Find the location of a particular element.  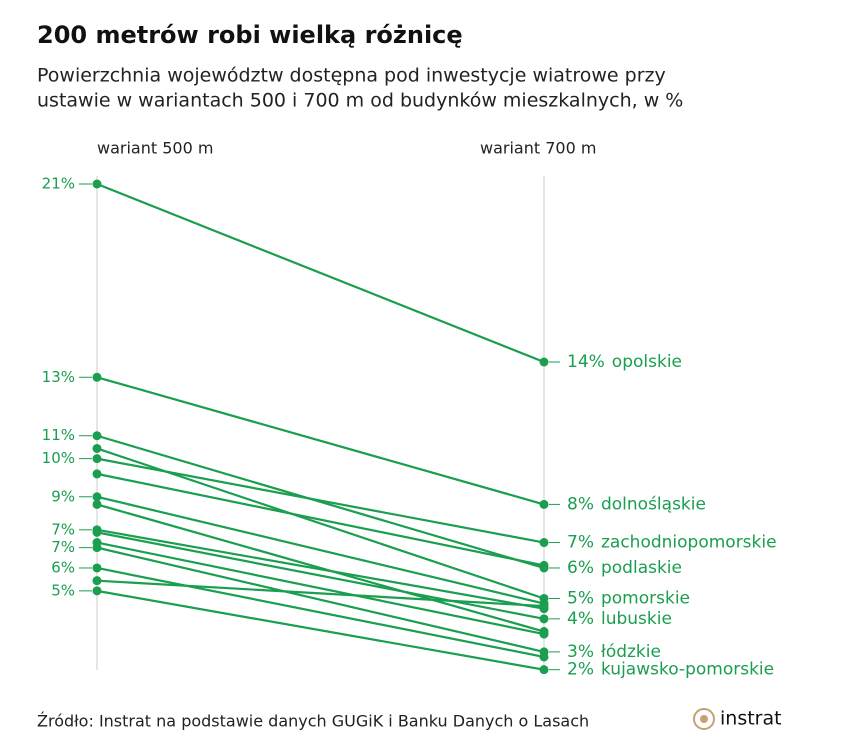

column-header: wariant 500 m is located at coordinates (155, 148).